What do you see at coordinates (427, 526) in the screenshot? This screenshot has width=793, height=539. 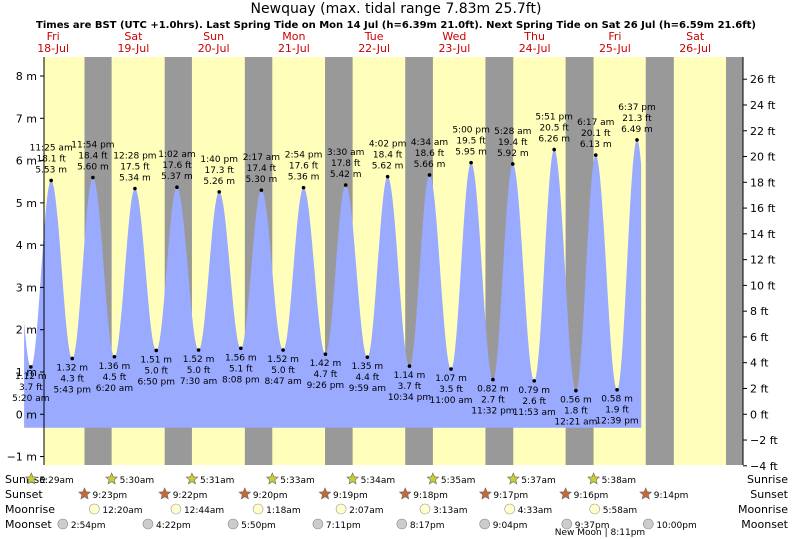 I see `moonset-time: 8:17pm` at bounding box center [427, 526].